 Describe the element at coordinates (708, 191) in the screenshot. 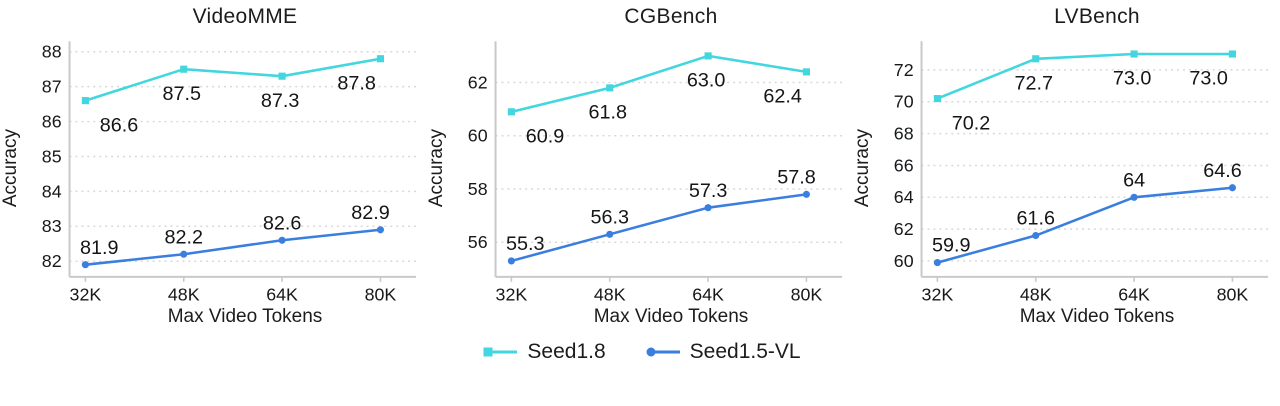

I see `point-label: 57.3` at that location.